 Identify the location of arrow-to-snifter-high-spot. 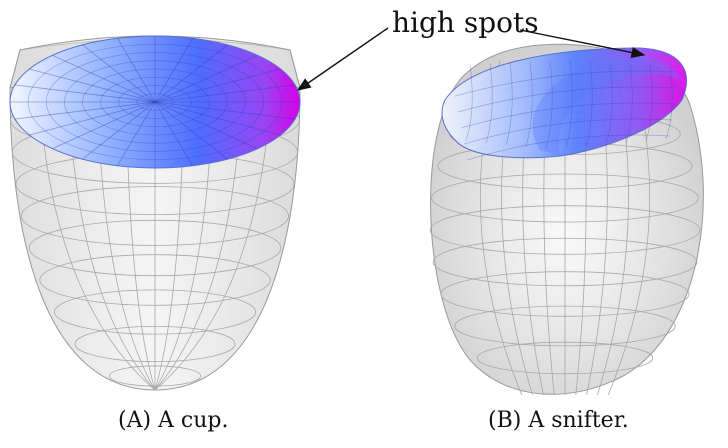
(582, 43).